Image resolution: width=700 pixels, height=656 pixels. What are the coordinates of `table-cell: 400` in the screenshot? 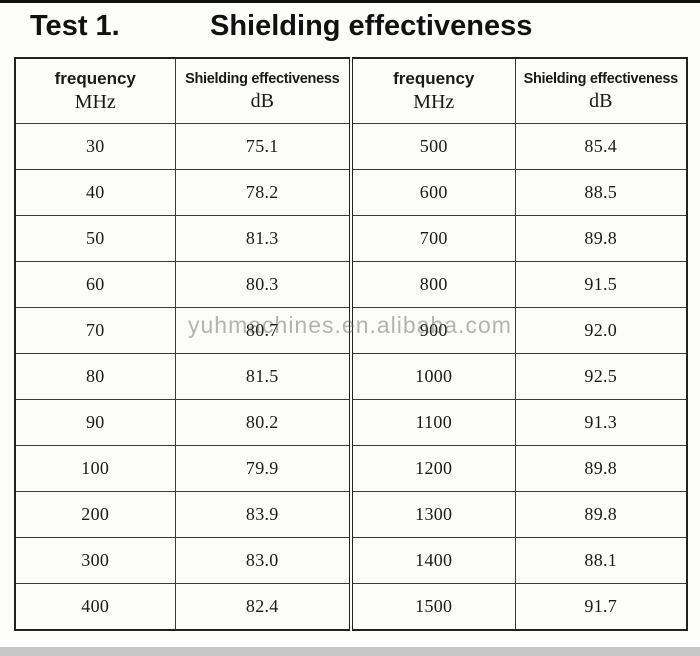 It's located at (95, 607).